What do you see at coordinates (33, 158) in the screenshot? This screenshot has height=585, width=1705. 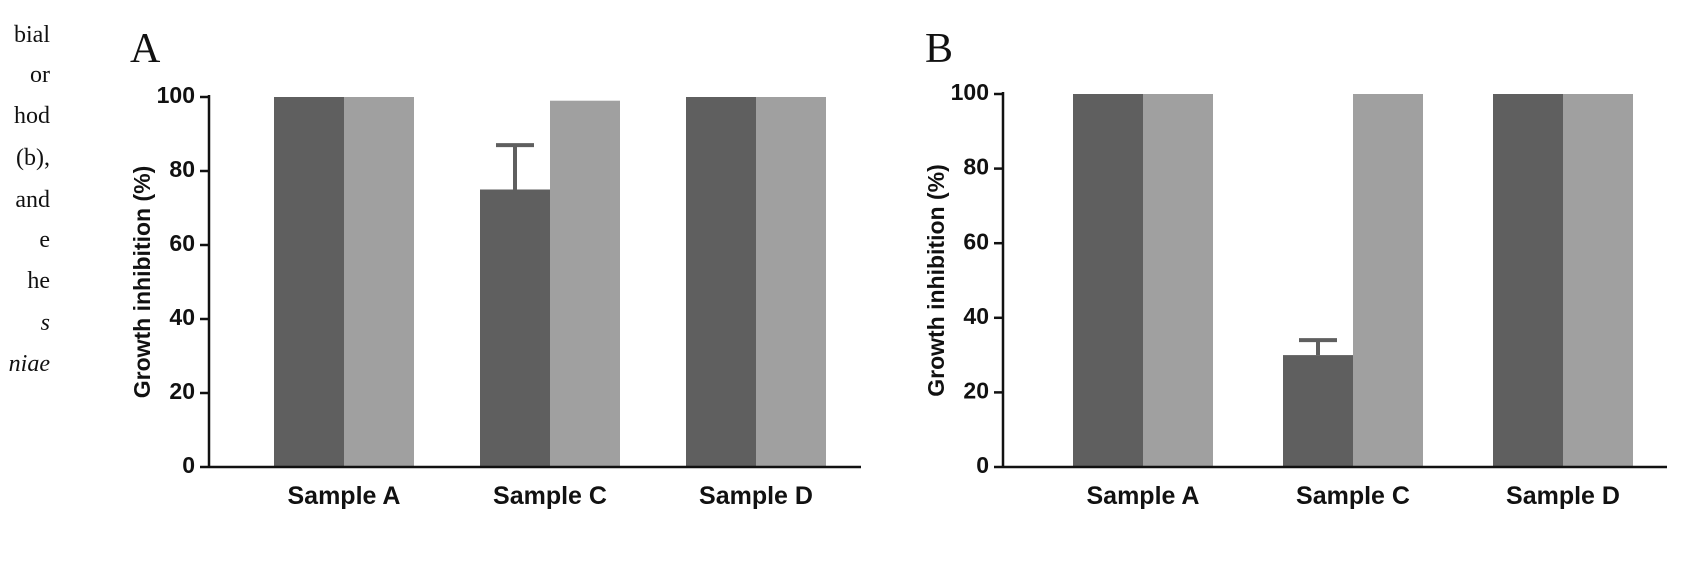 I see `caption-fragment: (b),` at bounding box center [33, 158].